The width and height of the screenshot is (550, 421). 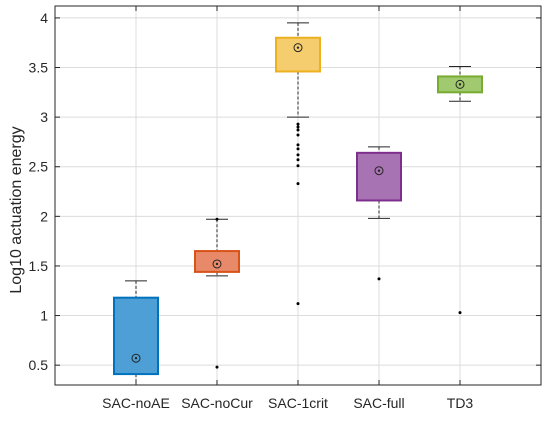 What do you see at coordinates (136, 403) in the screenshot?
I see `x-tick-label: SAC-noAE` at bounding box center [136, 403].